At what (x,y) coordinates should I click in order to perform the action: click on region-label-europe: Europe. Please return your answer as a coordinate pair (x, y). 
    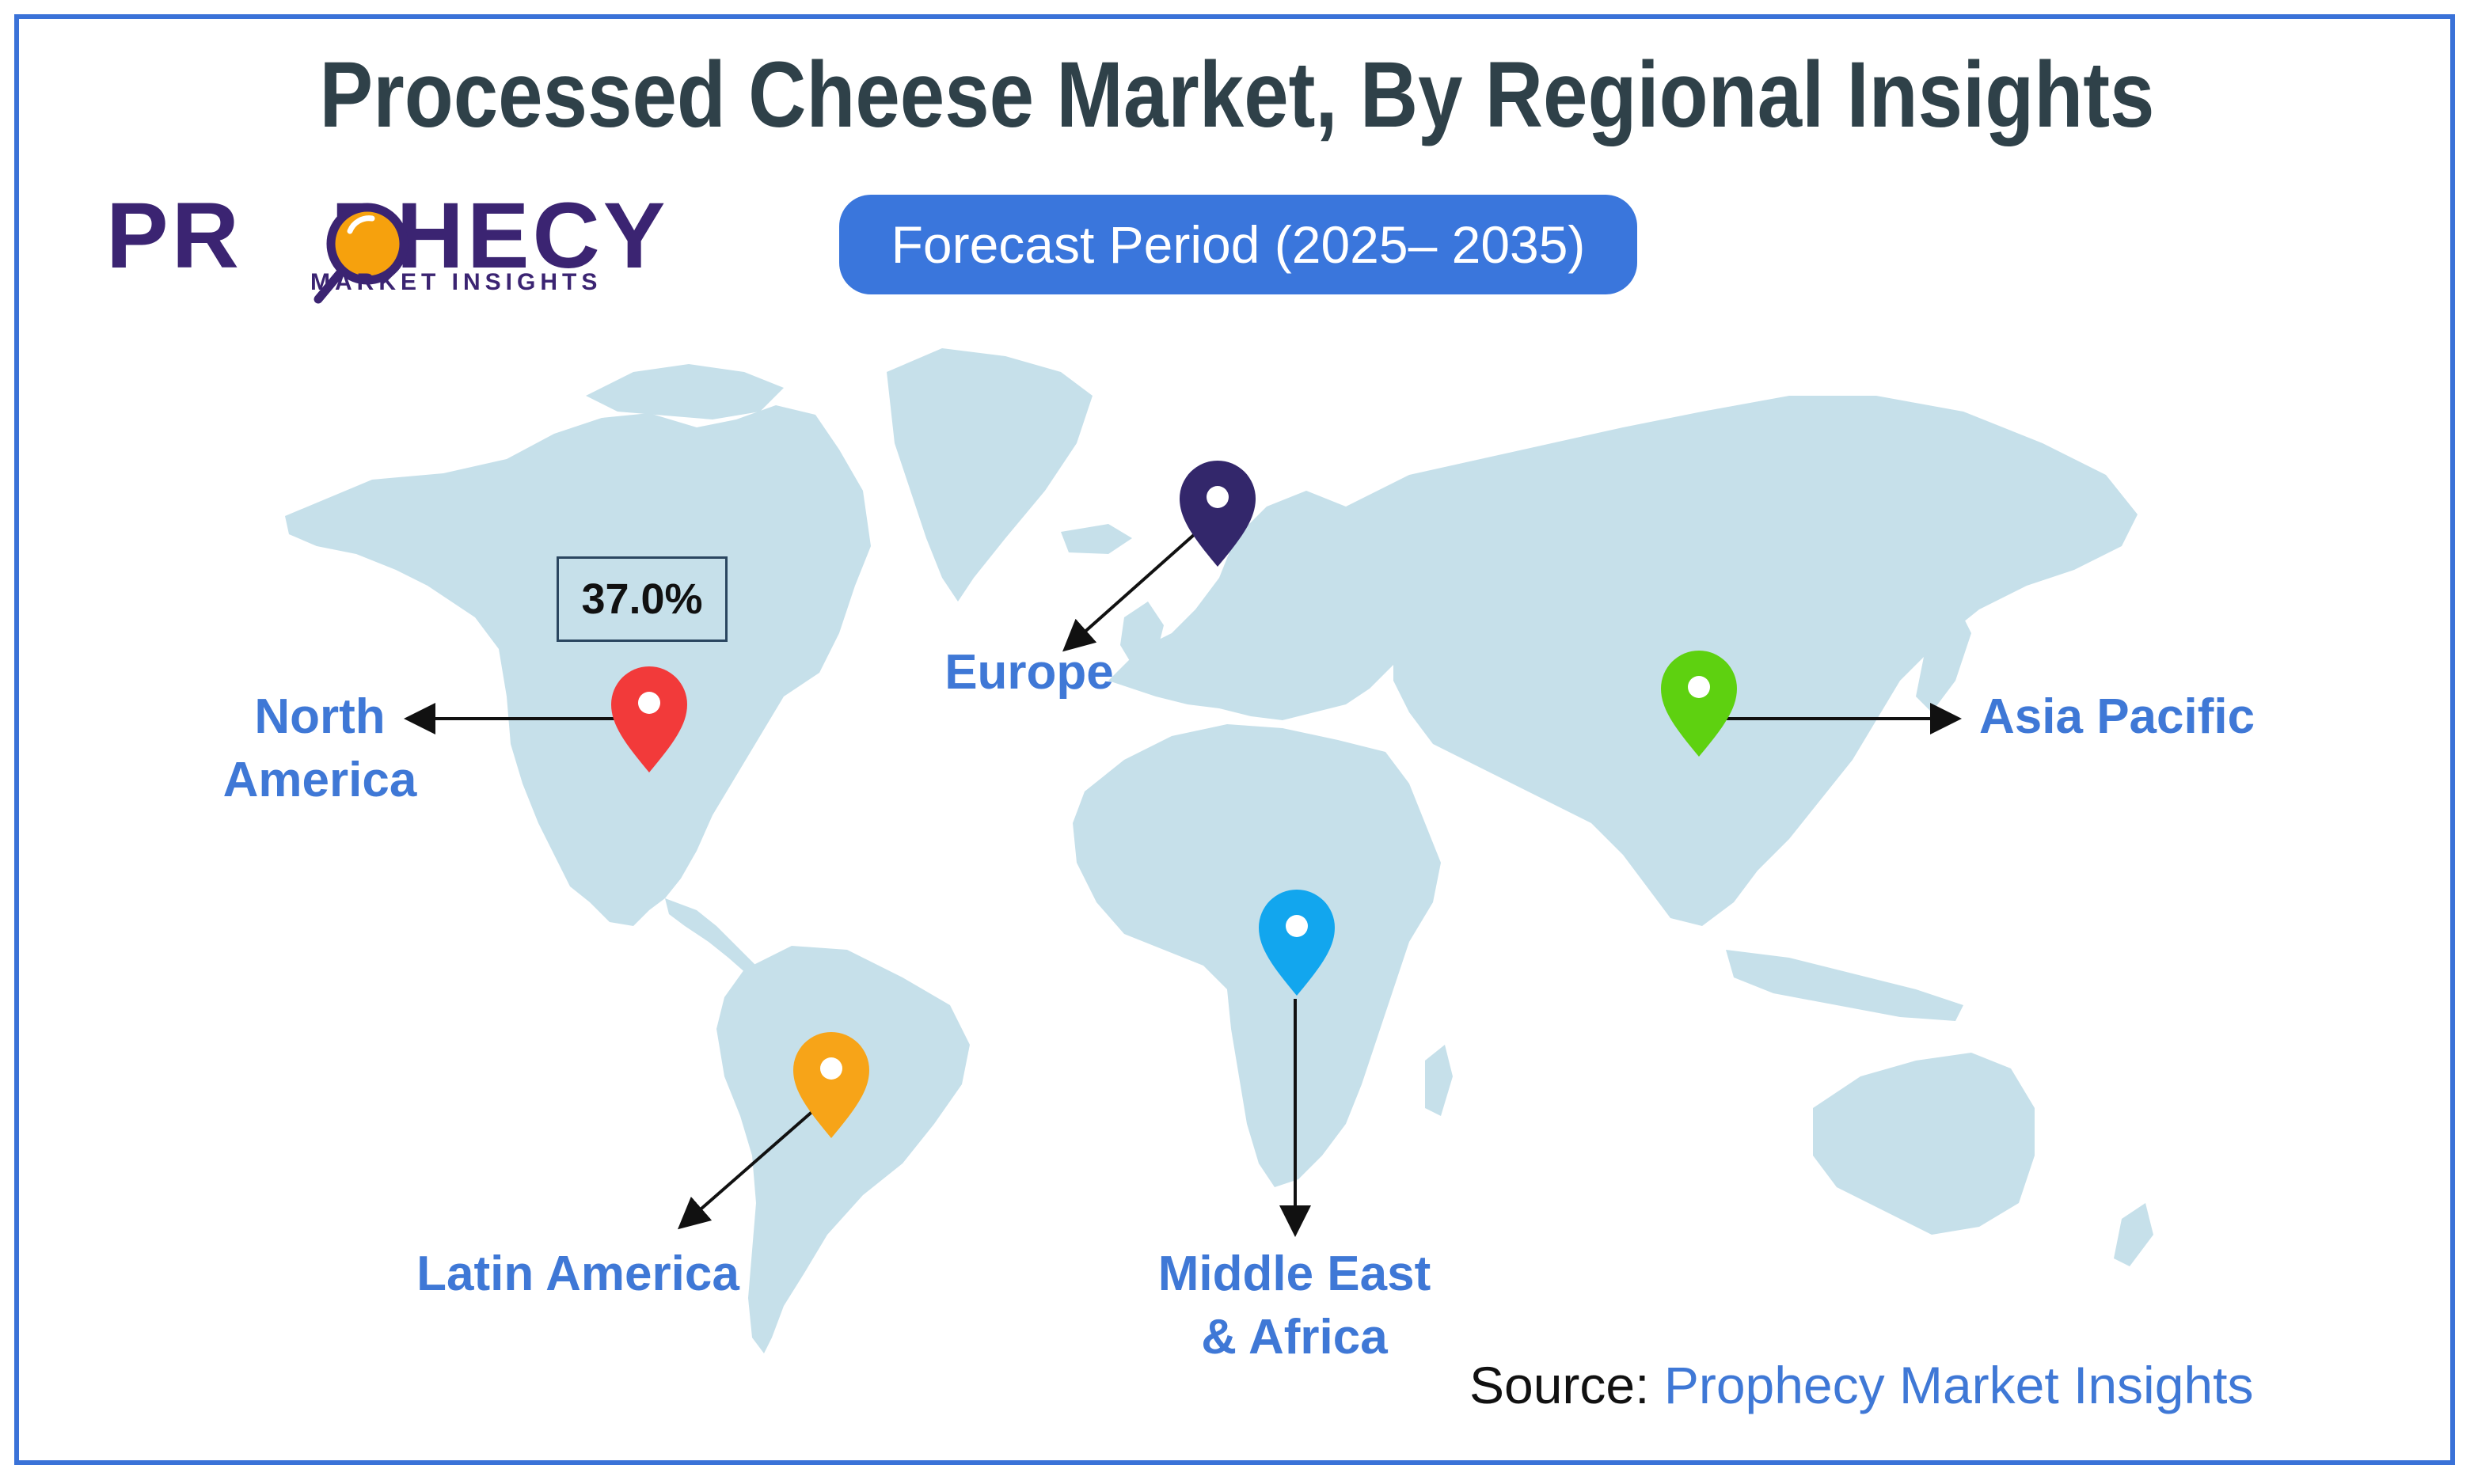
    Looking at the image, I should click on (1029, 672).